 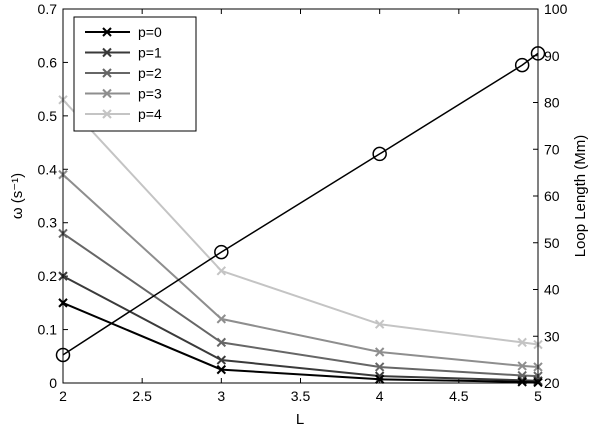 What do you see at coordinates (48, 9) in the screenshot?
I see `y-tick-label: 0.7` at bounding box center [48, 9].